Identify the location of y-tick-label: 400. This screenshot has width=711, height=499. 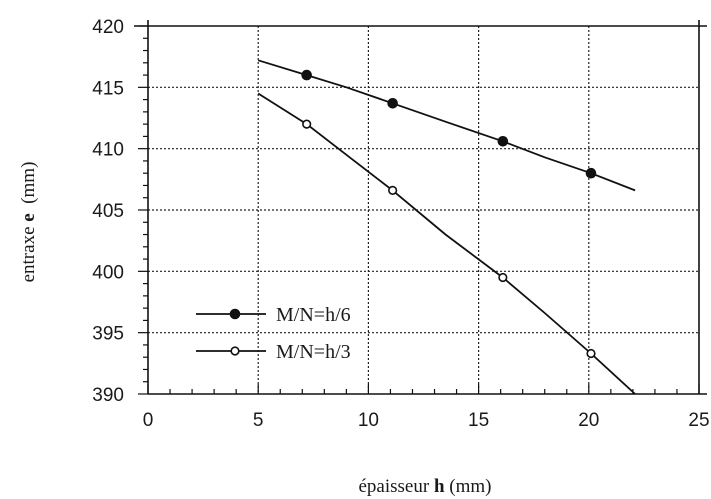
(108, 272).